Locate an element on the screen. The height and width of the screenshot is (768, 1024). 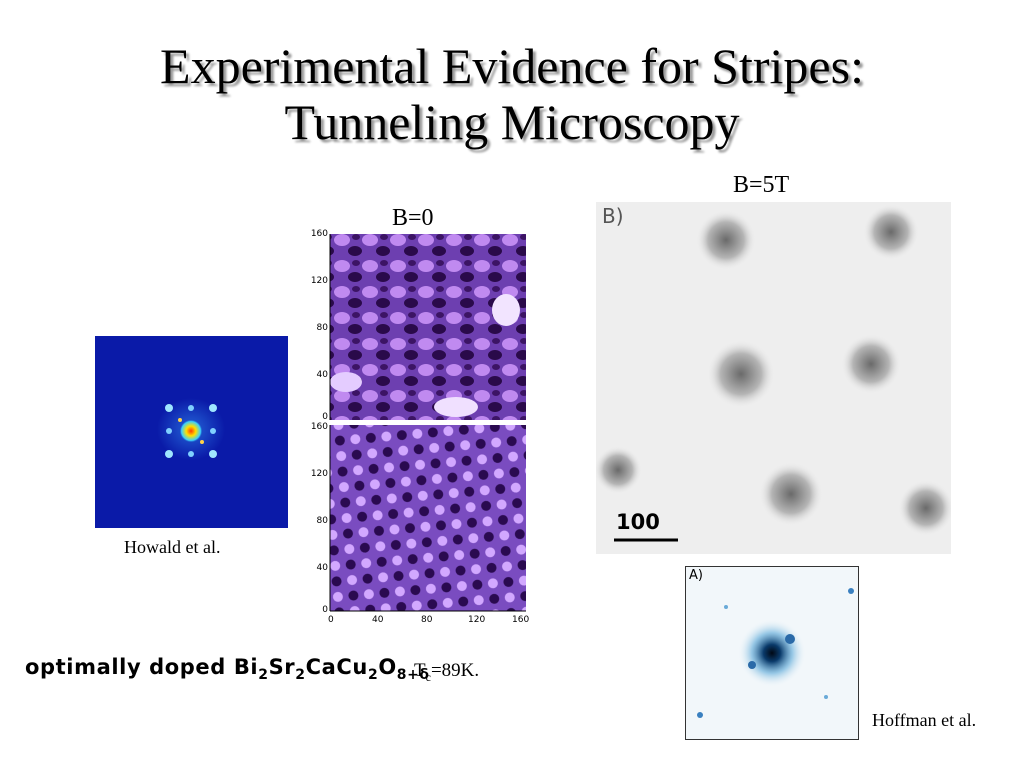
title-line-2: Tunneling Microscopy is located at coordinates (512, 122).